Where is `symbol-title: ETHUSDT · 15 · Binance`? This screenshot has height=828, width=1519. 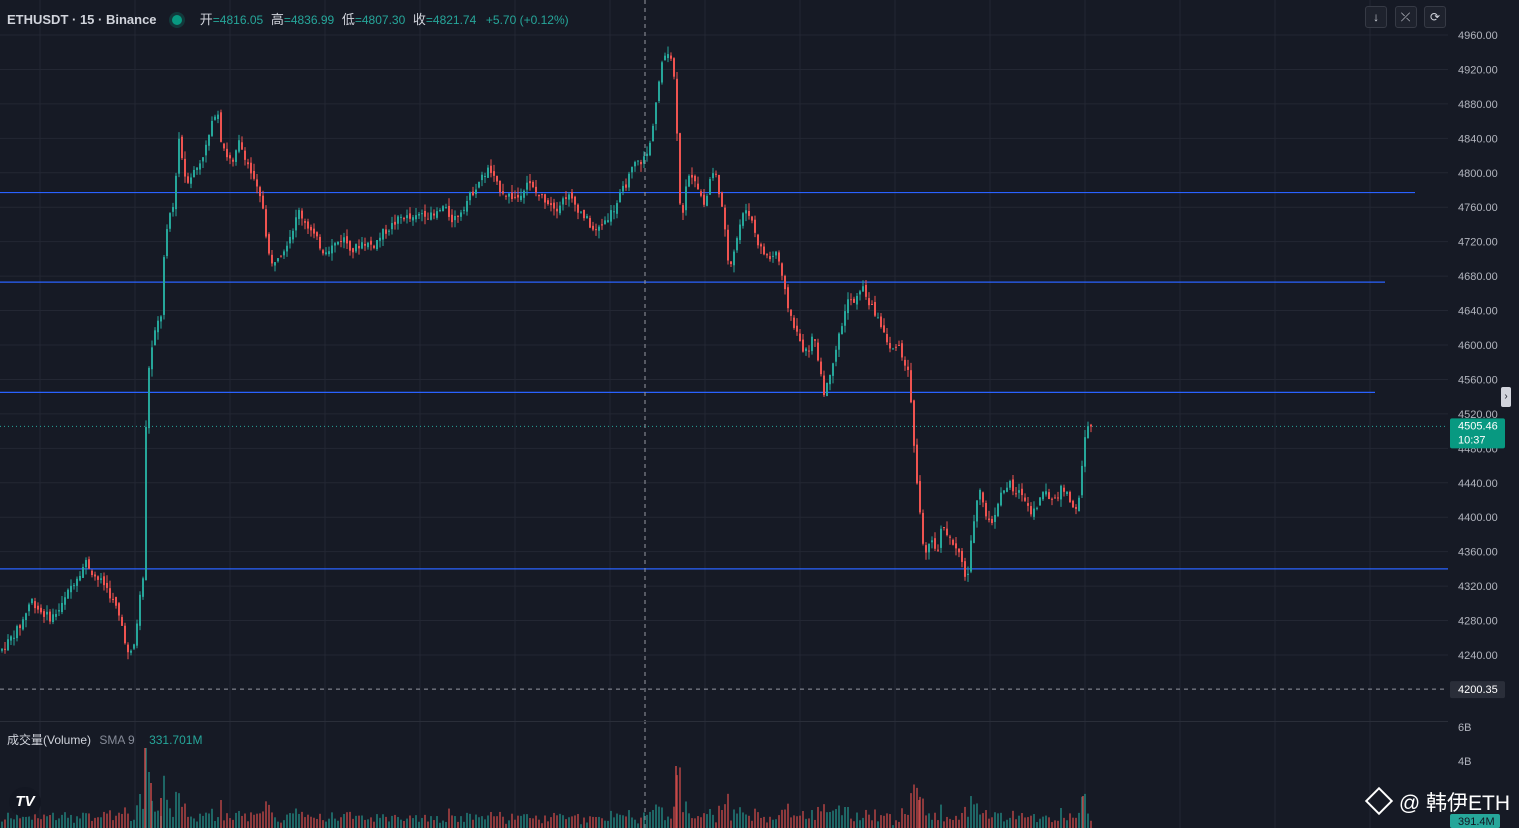
symbol-title: ETHUSDT · 15 · Binance is located at coordinates (82, 19).